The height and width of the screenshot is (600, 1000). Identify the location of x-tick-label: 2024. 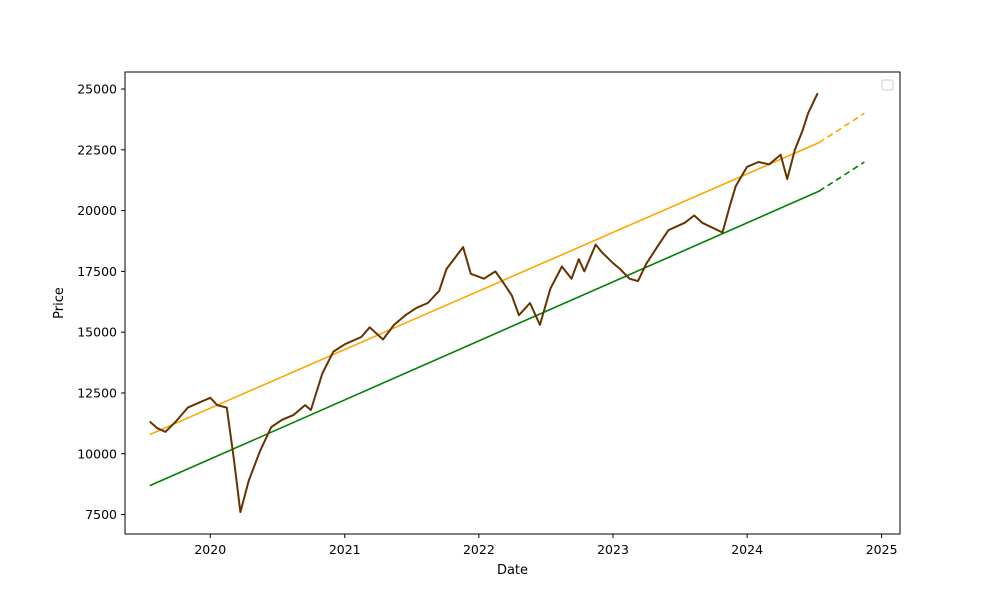
(747, 549).